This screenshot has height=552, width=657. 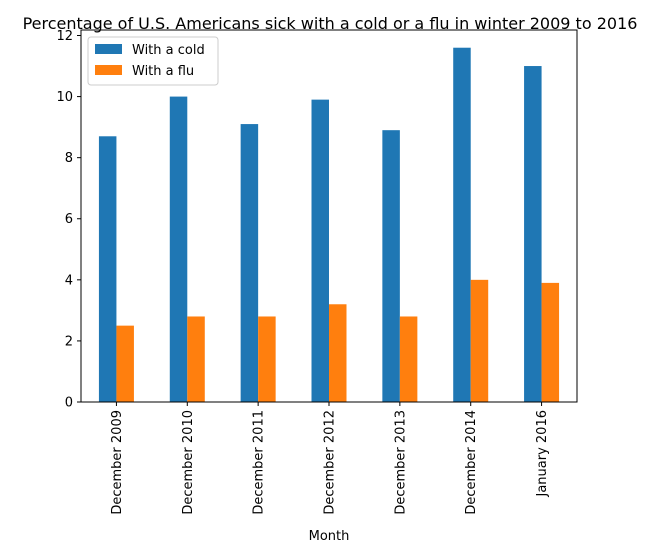 I want to click on x-tick-label: December 2009, so click(x=117, y=462).